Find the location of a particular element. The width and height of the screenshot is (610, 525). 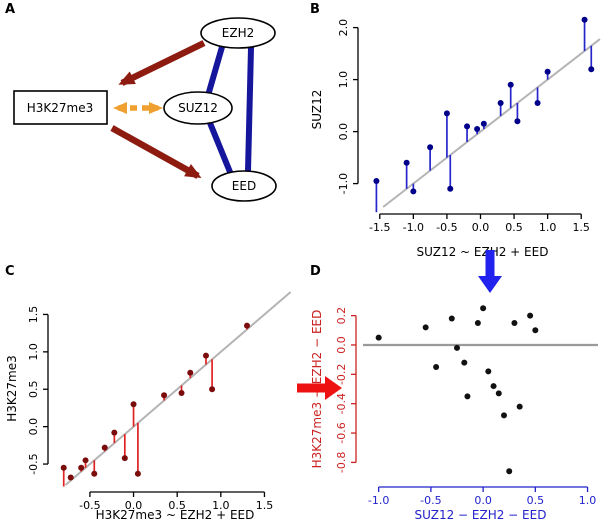

x-axis-title: SUZ12 ~ EZH2 + EED is located at coordinates (483, 252).